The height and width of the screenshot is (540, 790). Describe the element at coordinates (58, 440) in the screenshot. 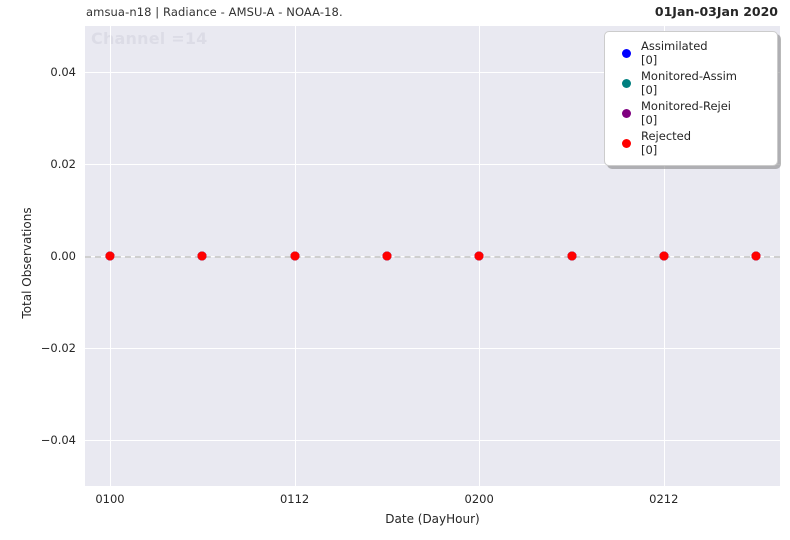

I see `y-tick-label: −0.04` at that location.